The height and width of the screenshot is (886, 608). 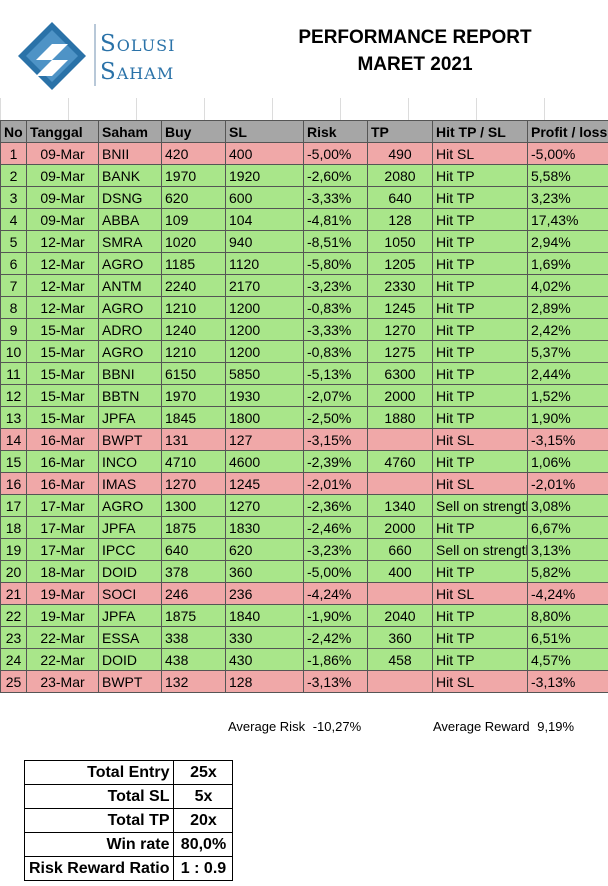 I want to click on row-buy: 1240, so click(x=193, y=329).